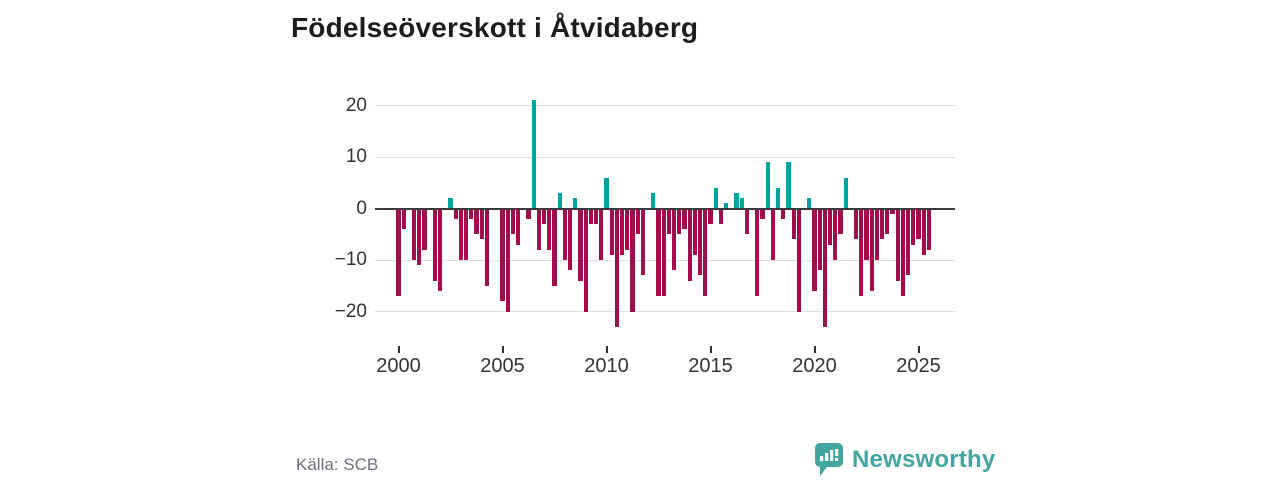  I want to click on newsworthy-wordmark: Newsworthy, so click(924, 459).